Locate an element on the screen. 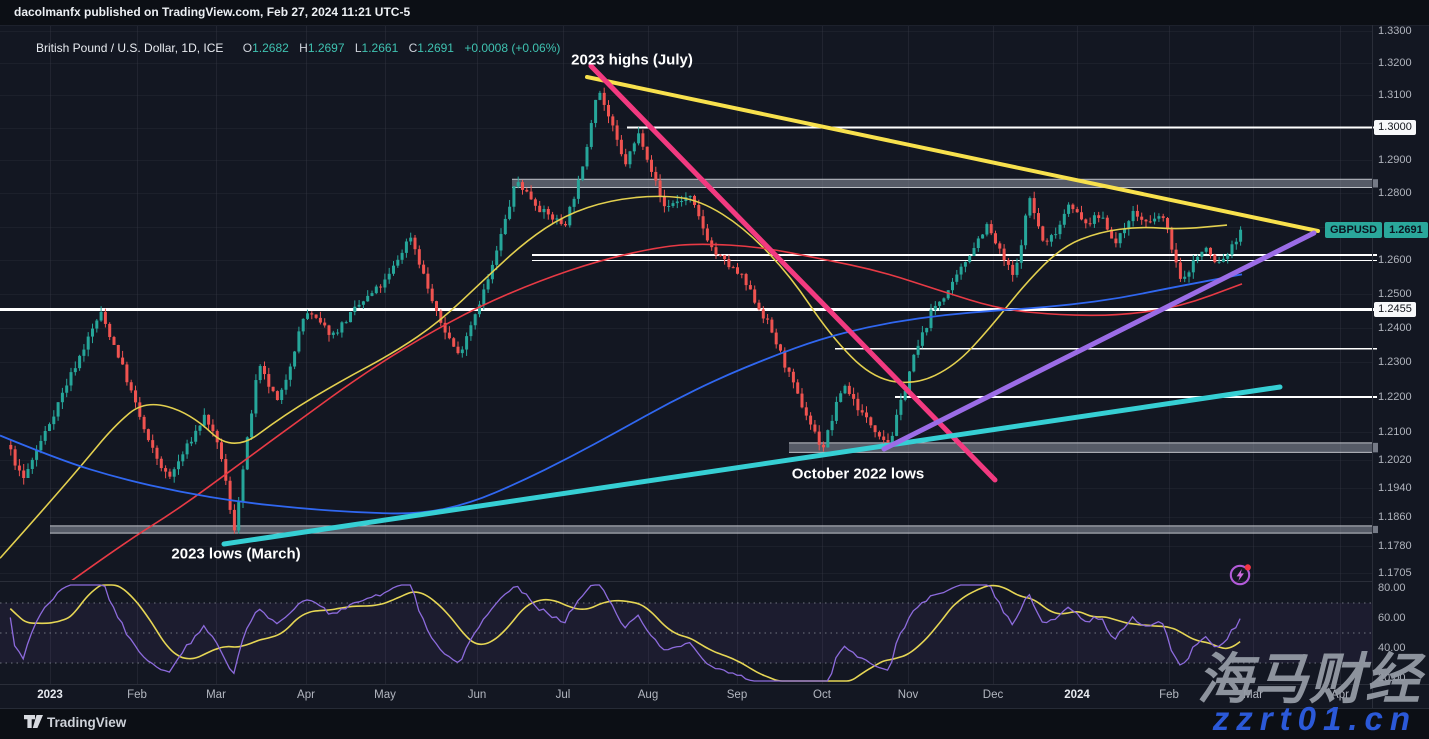 The image size is (1429, 739). watermark-url: zzrt01.cn is located at coordinates (1314, 718).